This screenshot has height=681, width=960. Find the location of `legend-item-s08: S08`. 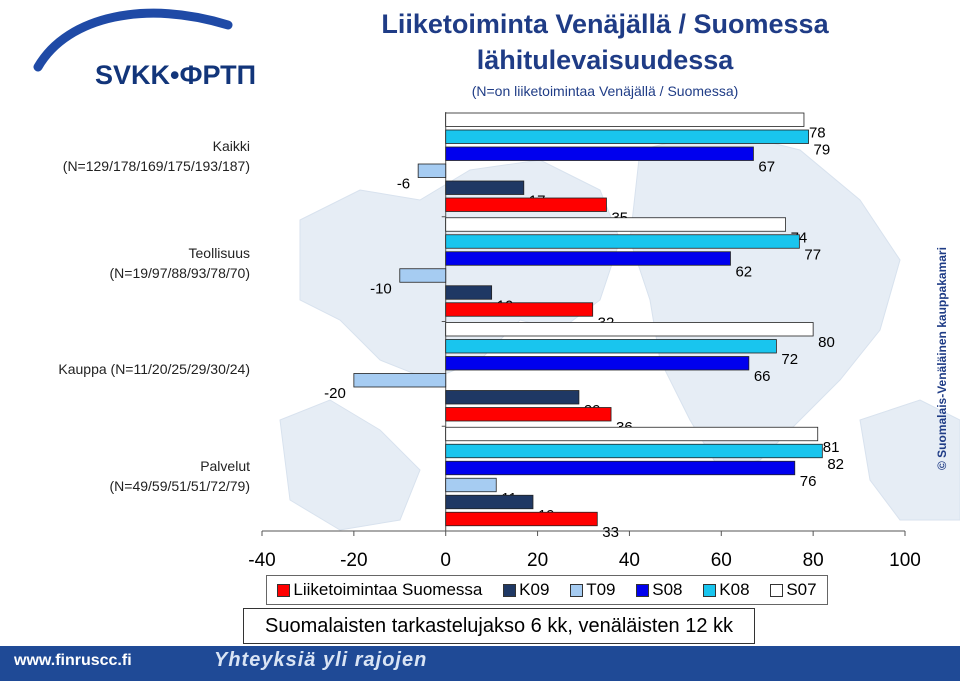

legend-item-s08: S08 is located at coordinates (659, 590).